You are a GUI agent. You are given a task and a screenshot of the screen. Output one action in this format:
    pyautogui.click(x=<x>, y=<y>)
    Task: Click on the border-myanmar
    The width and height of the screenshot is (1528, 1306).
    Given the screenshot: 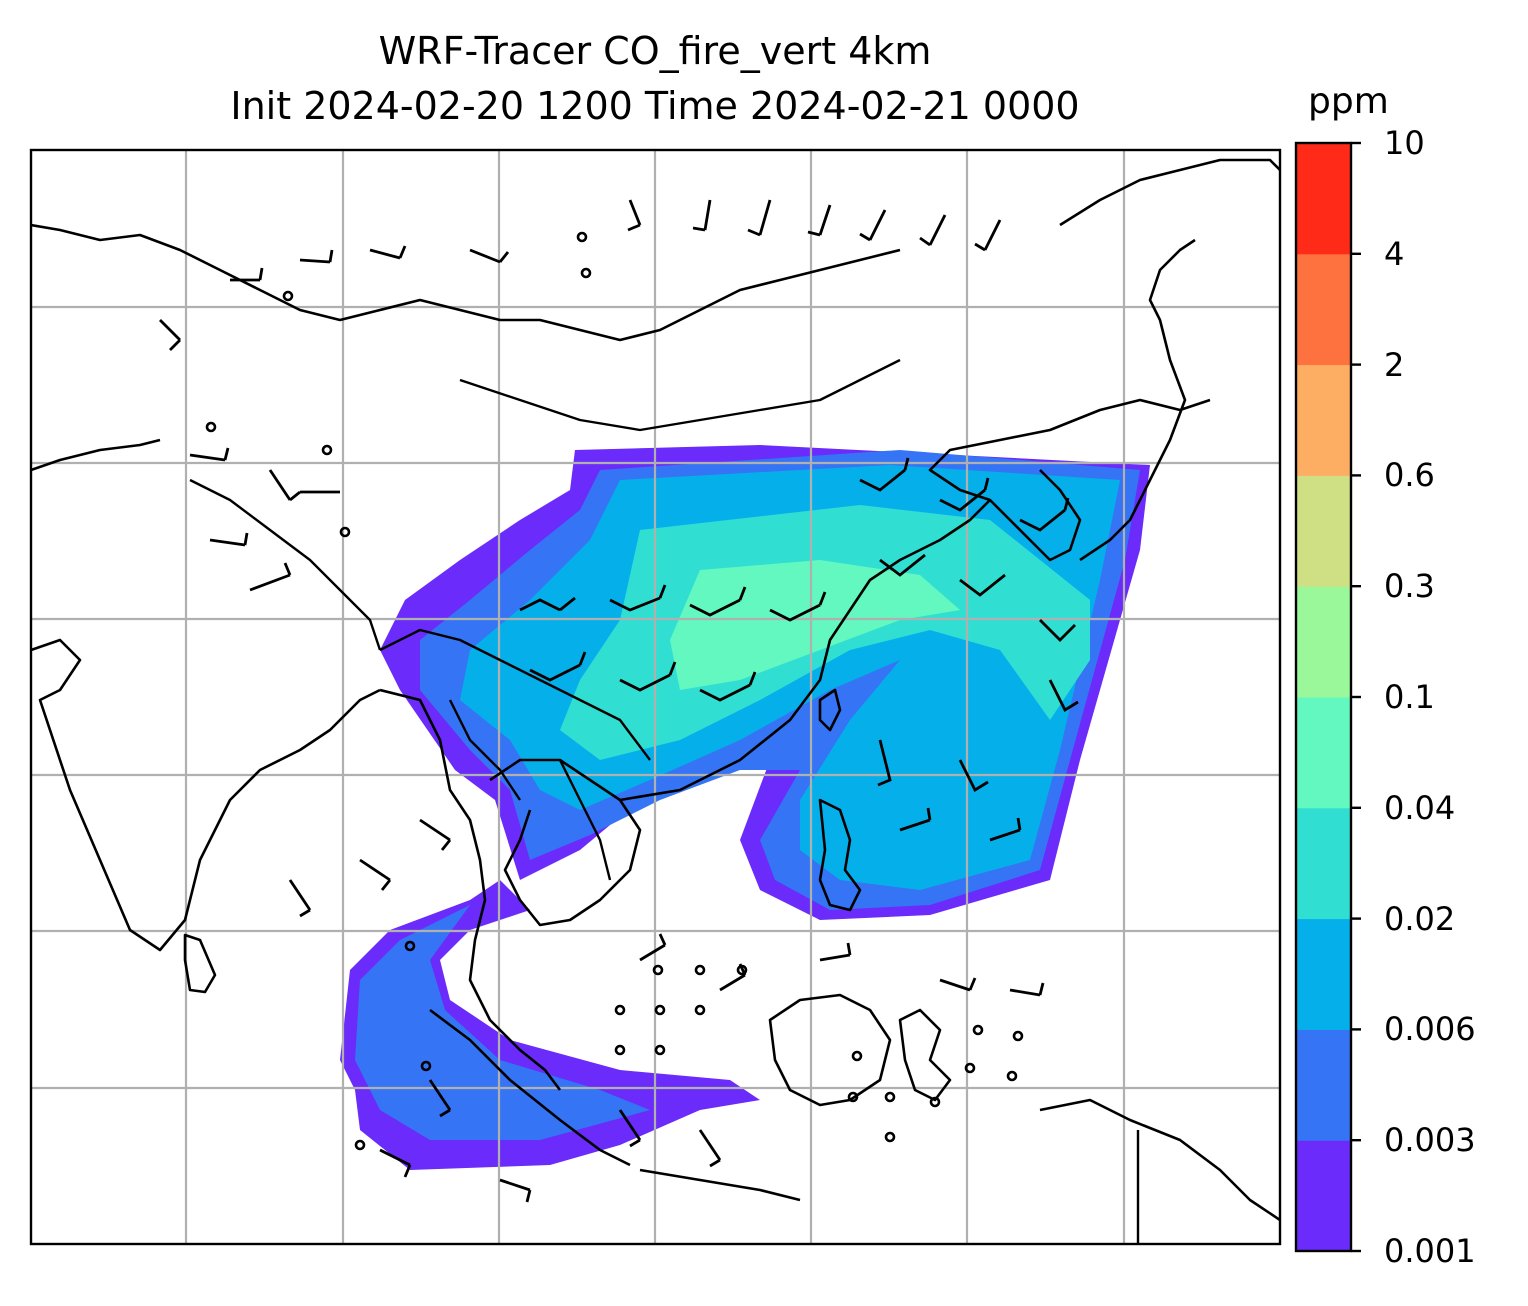 What is the action you would take?
    pyautogui.click(x=484, y=750)
    